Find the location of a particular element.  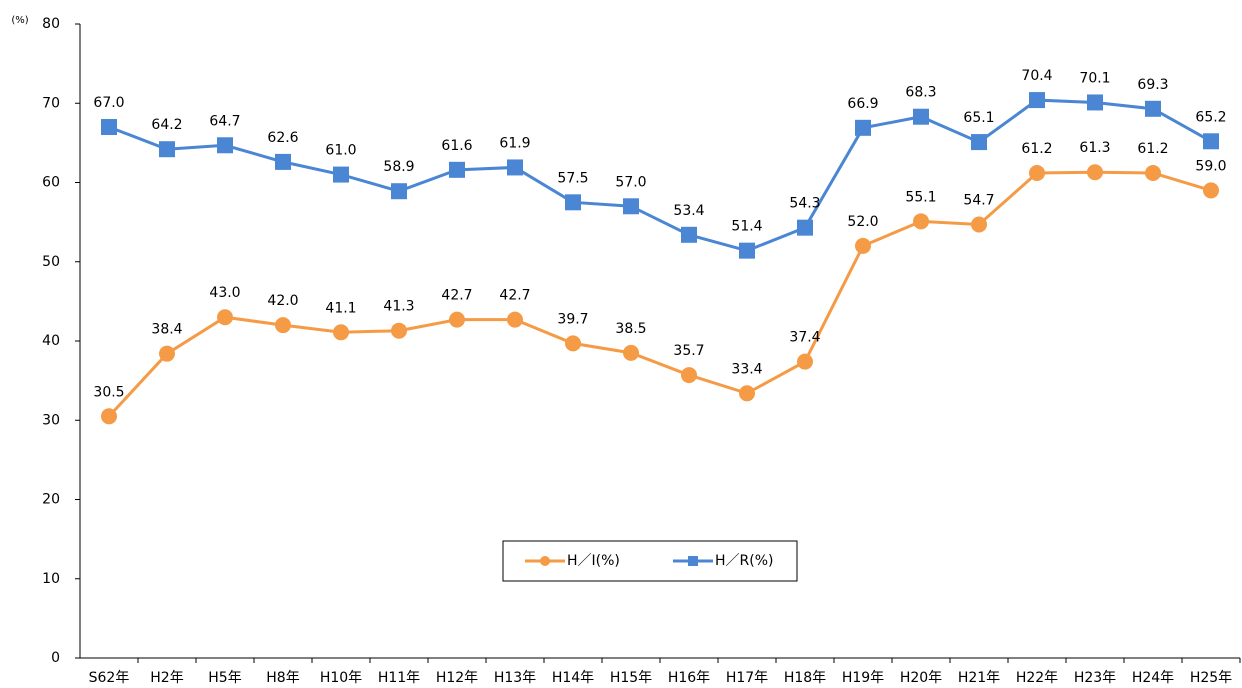

data-label: 41.3 is located at coordinates (398, 307).